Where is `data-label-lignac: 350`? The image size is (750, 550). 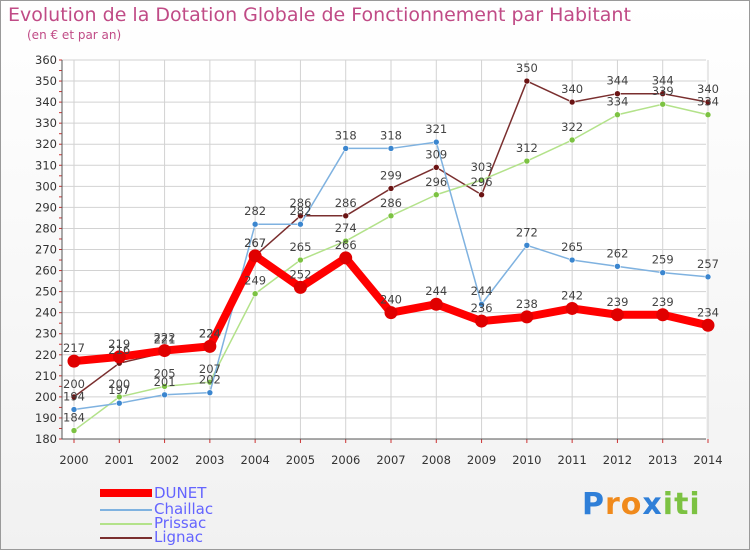
data-label-lignac: 350 is located at coordinates (527, 68).